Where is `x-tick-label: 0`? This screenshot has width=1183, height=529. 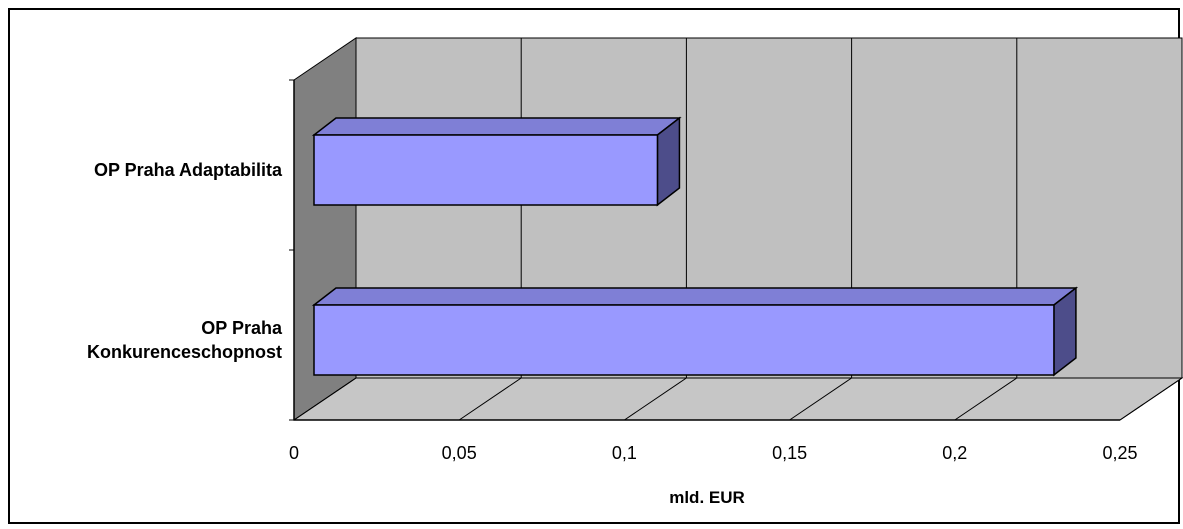
x-tick-label: 0 is located at coordinates (294, 453).